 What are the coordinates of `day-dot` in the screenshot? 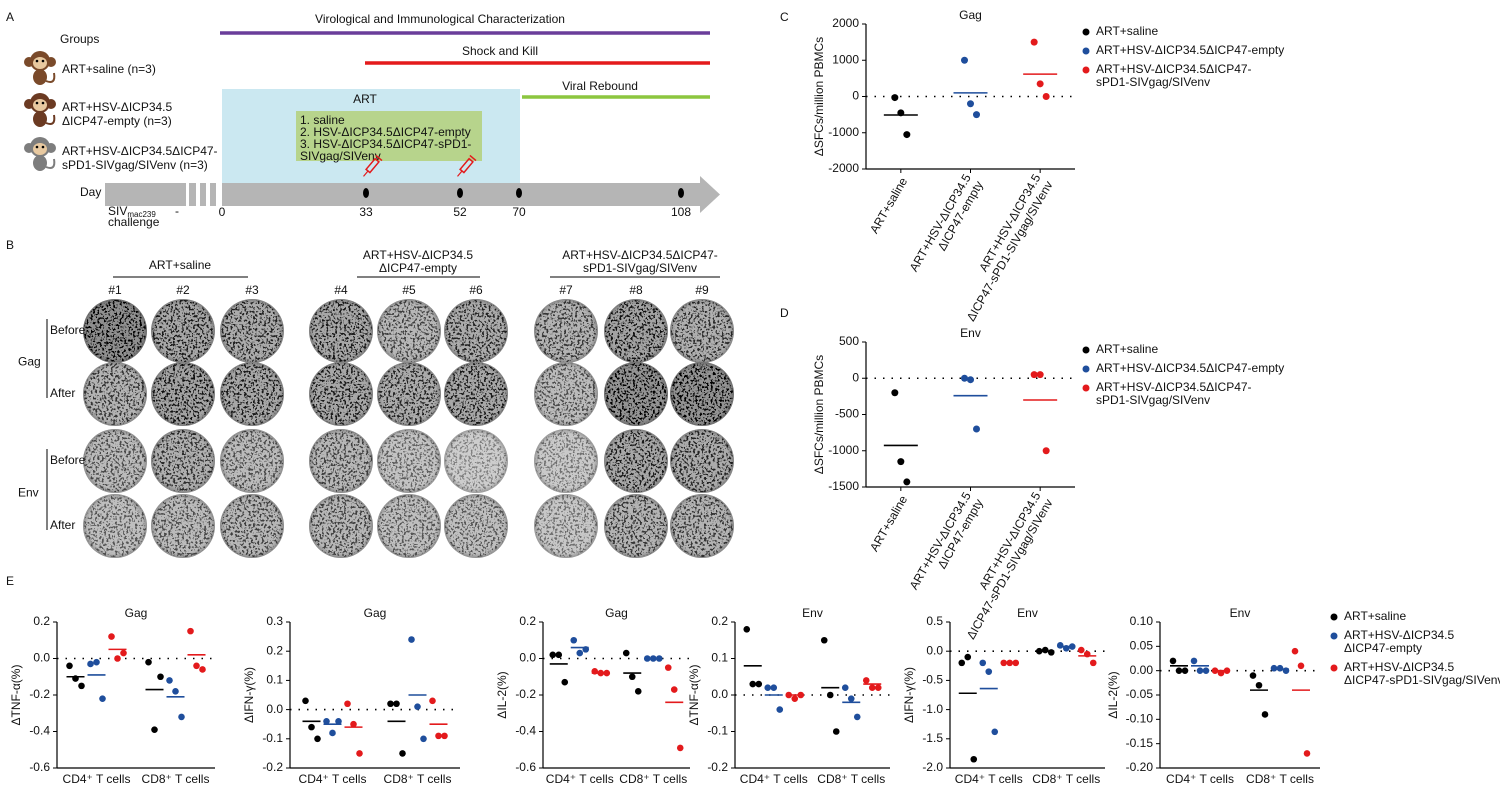 It's located at (681, 193).